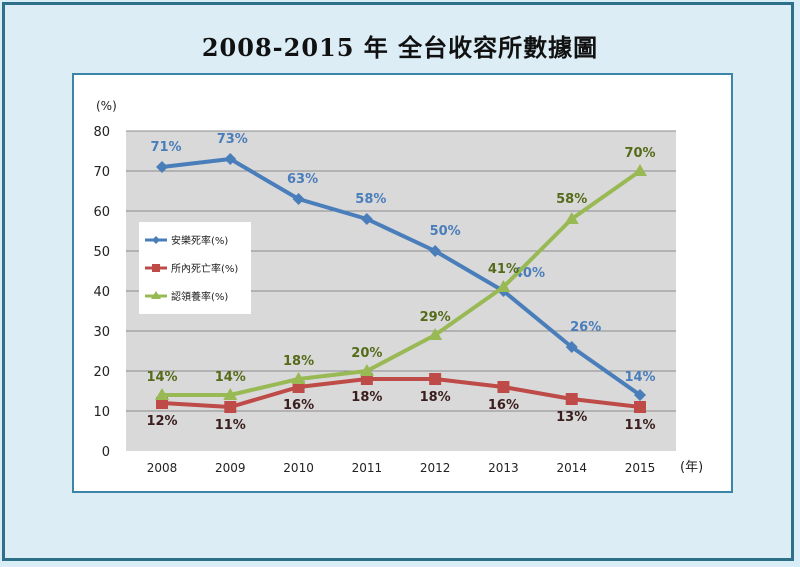  What do you see at coordinates (691, 467) in the screenshot?
I see `x-axis-label: (年)` at bounding box center [691, 467].